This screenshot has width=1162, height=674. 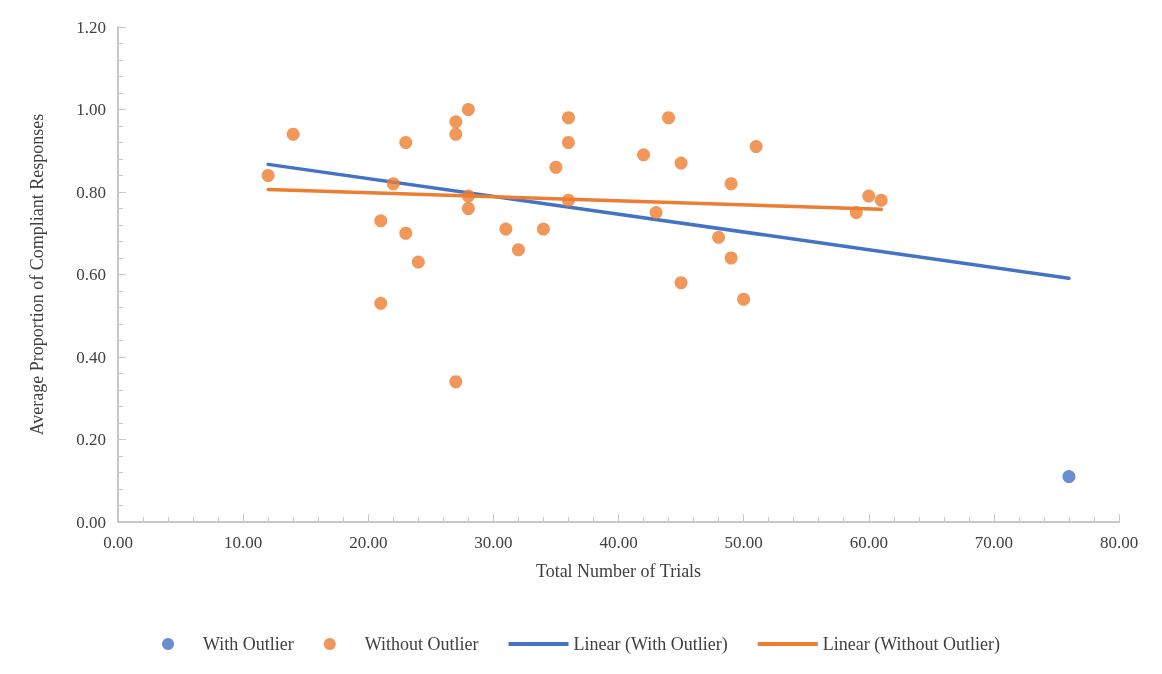 What do you see at coordinates (91, 192) in the screenshot?
I see `y-tick-label: 0.80` at bounding box center [91, 192].